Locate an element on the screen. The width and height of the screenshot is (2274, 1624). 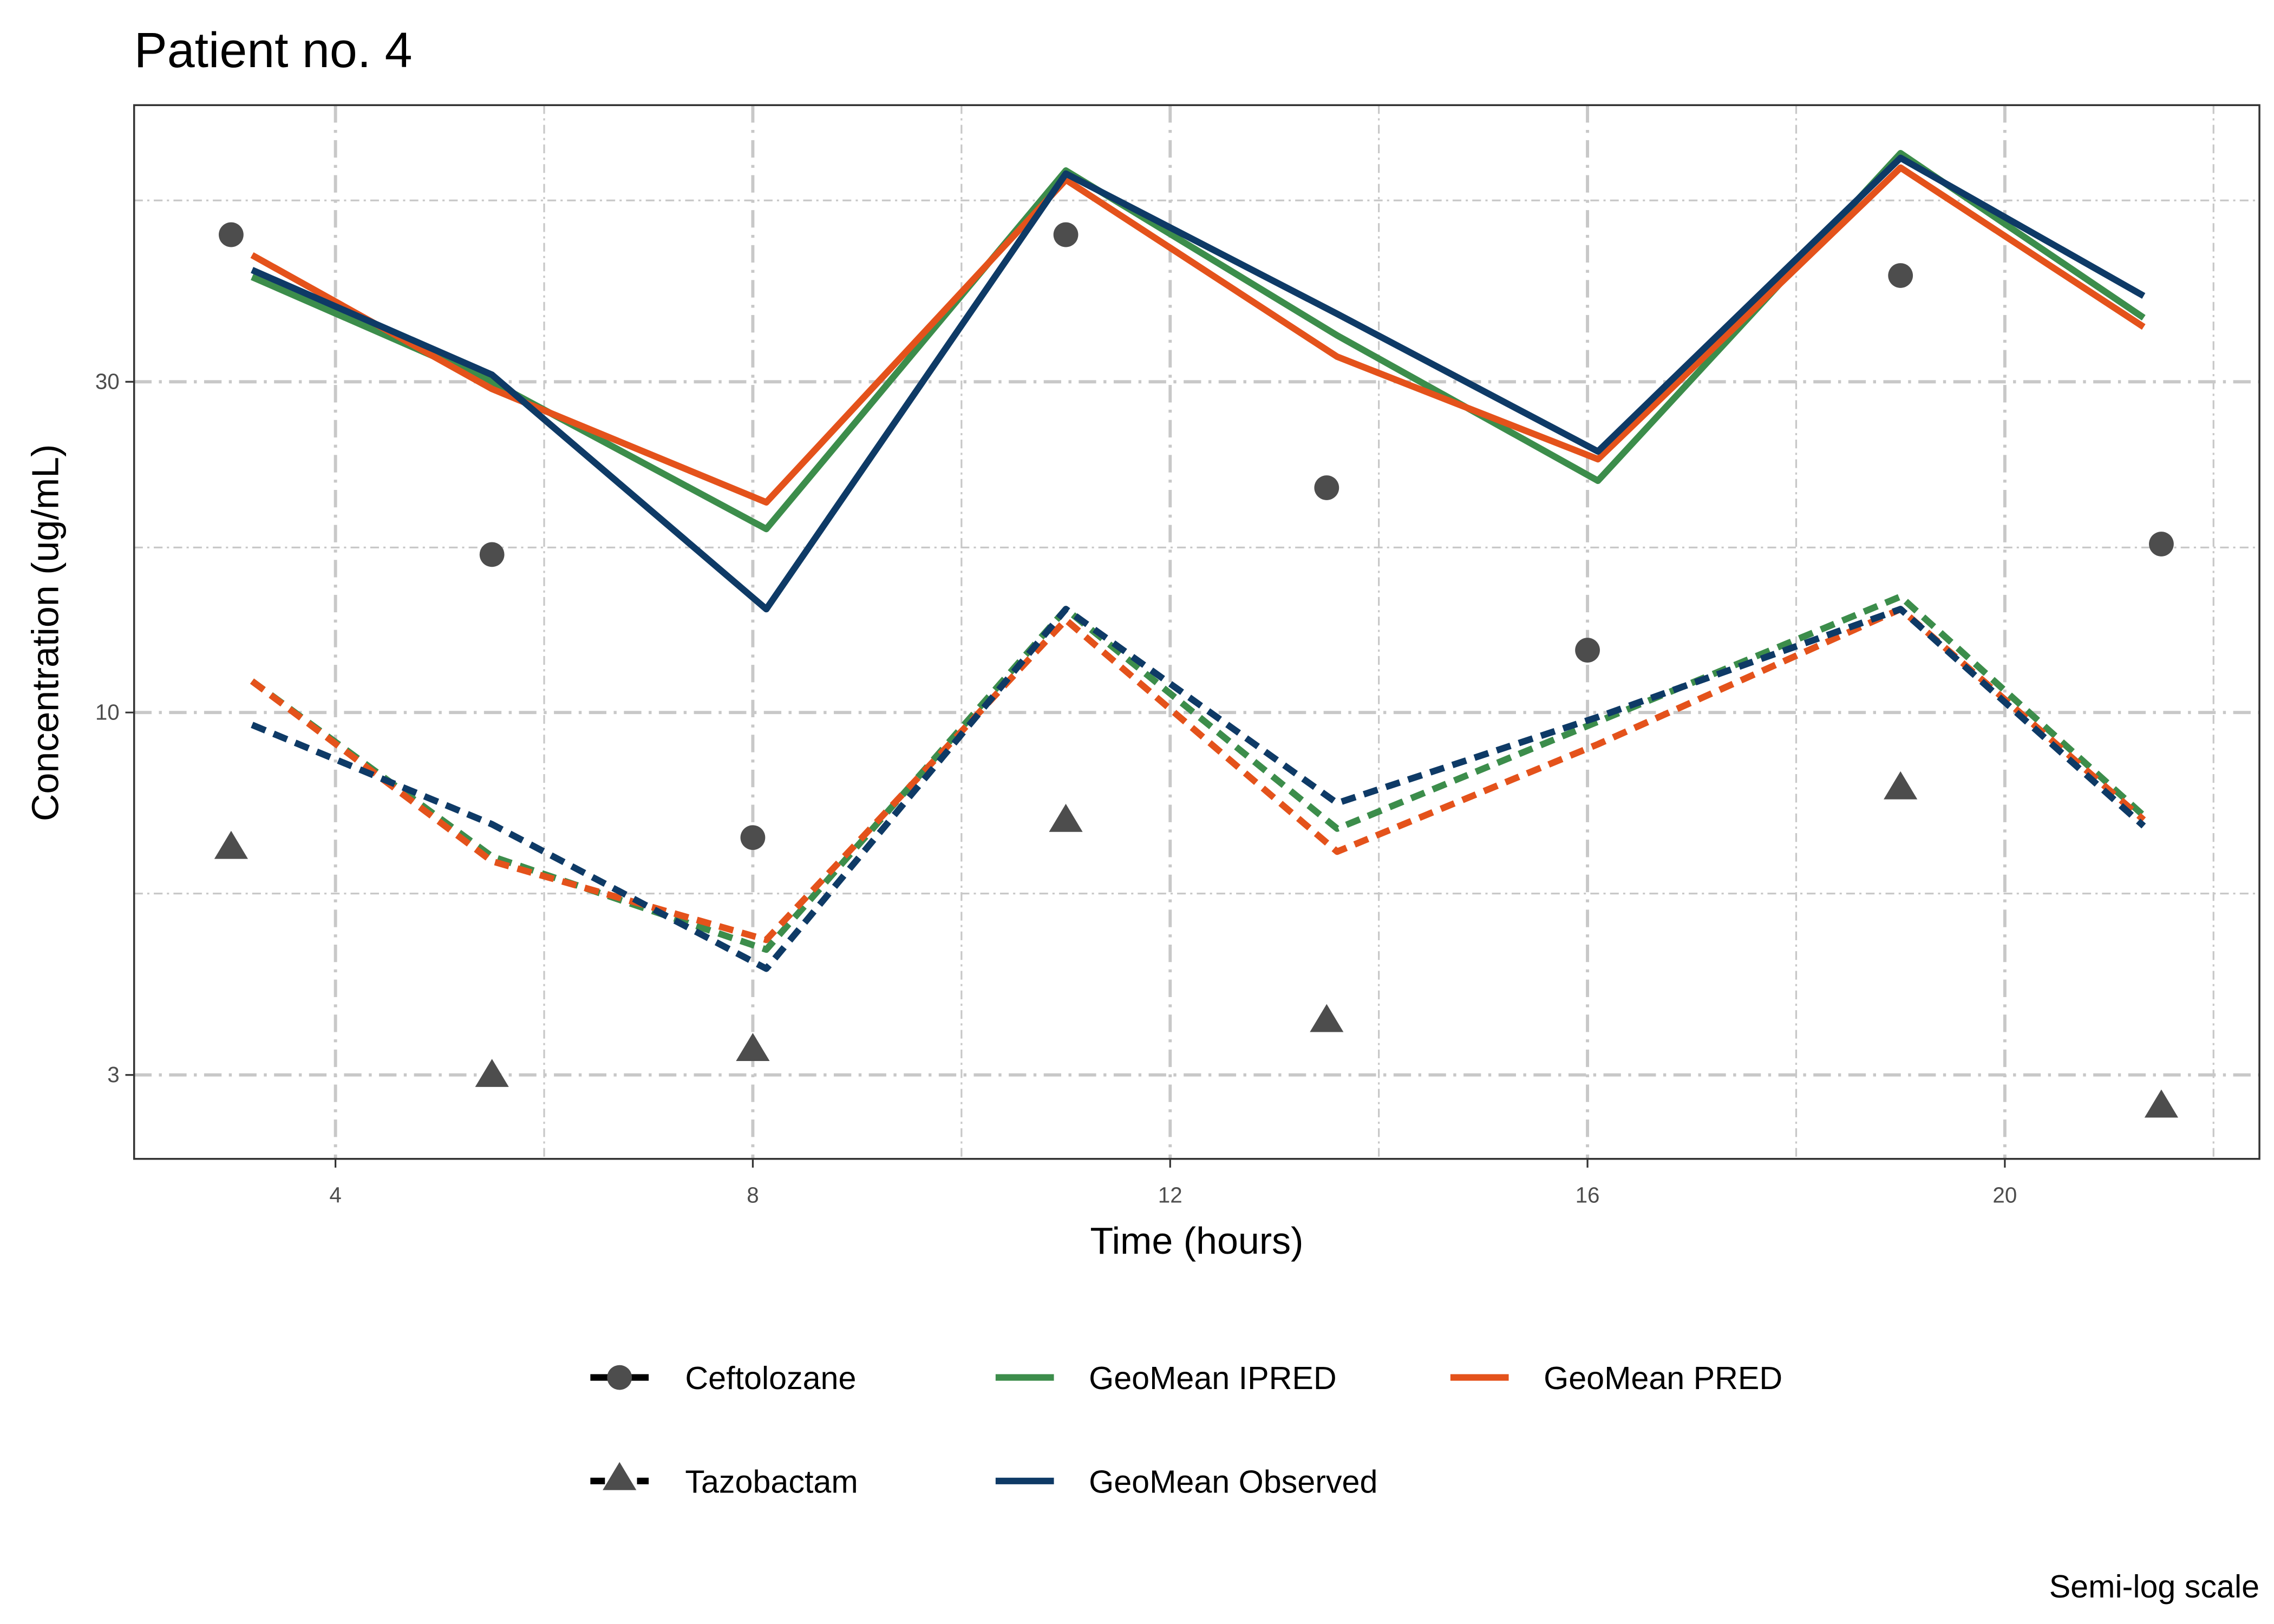
x-tick-label: 20 is located at coordinates (2005, 1195).